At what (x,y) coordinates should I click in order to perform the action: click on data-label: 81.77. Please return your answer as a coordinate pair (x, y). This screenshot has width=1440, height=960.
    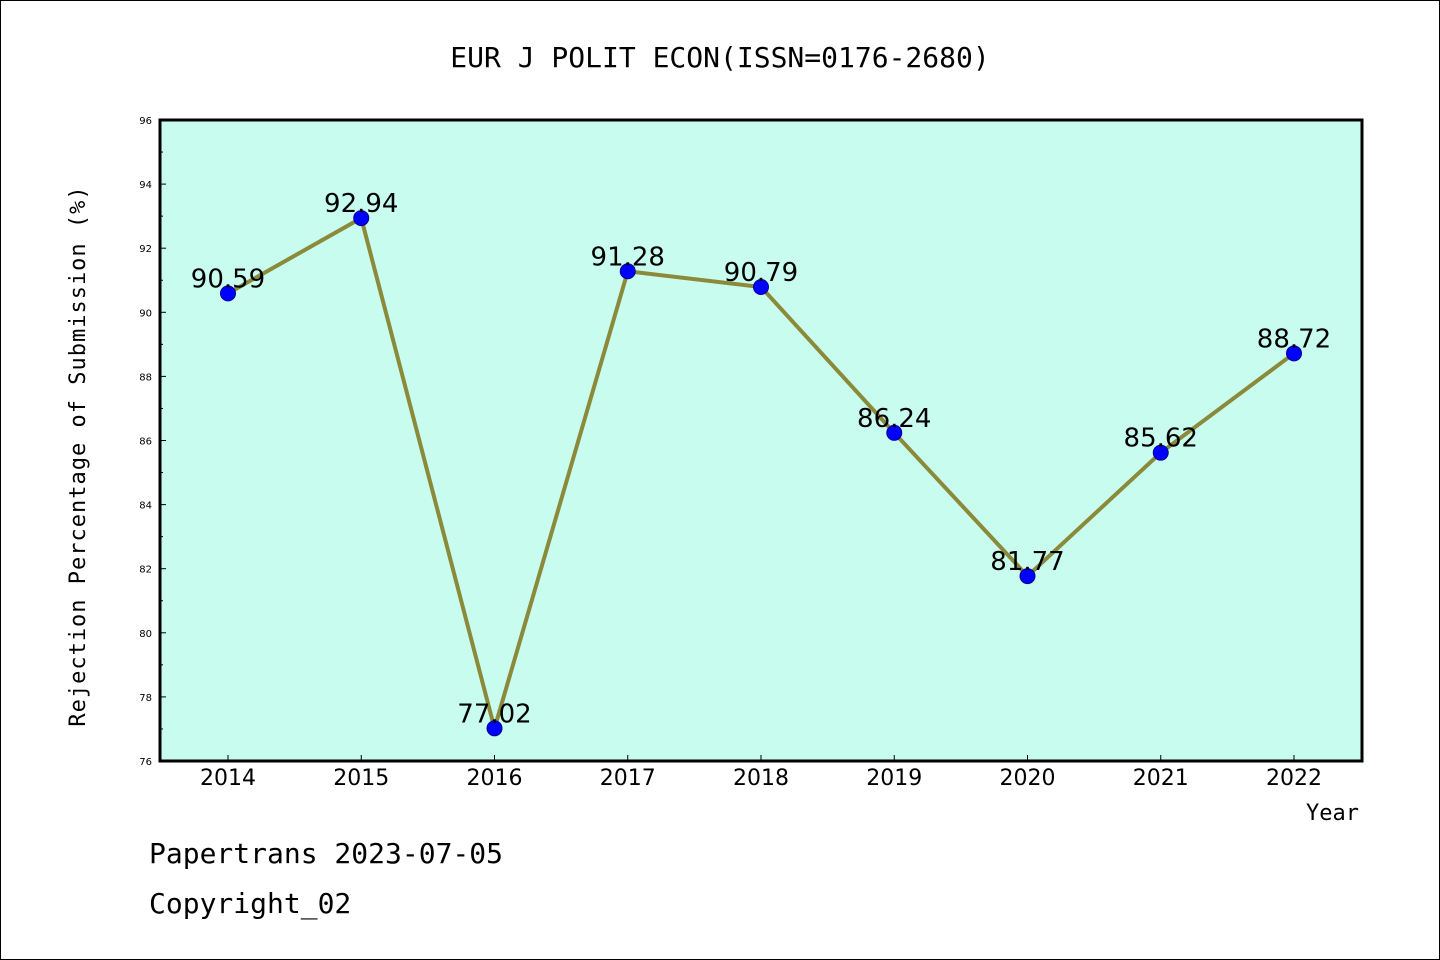
    Looking at the image, I should click on (1027, 562).